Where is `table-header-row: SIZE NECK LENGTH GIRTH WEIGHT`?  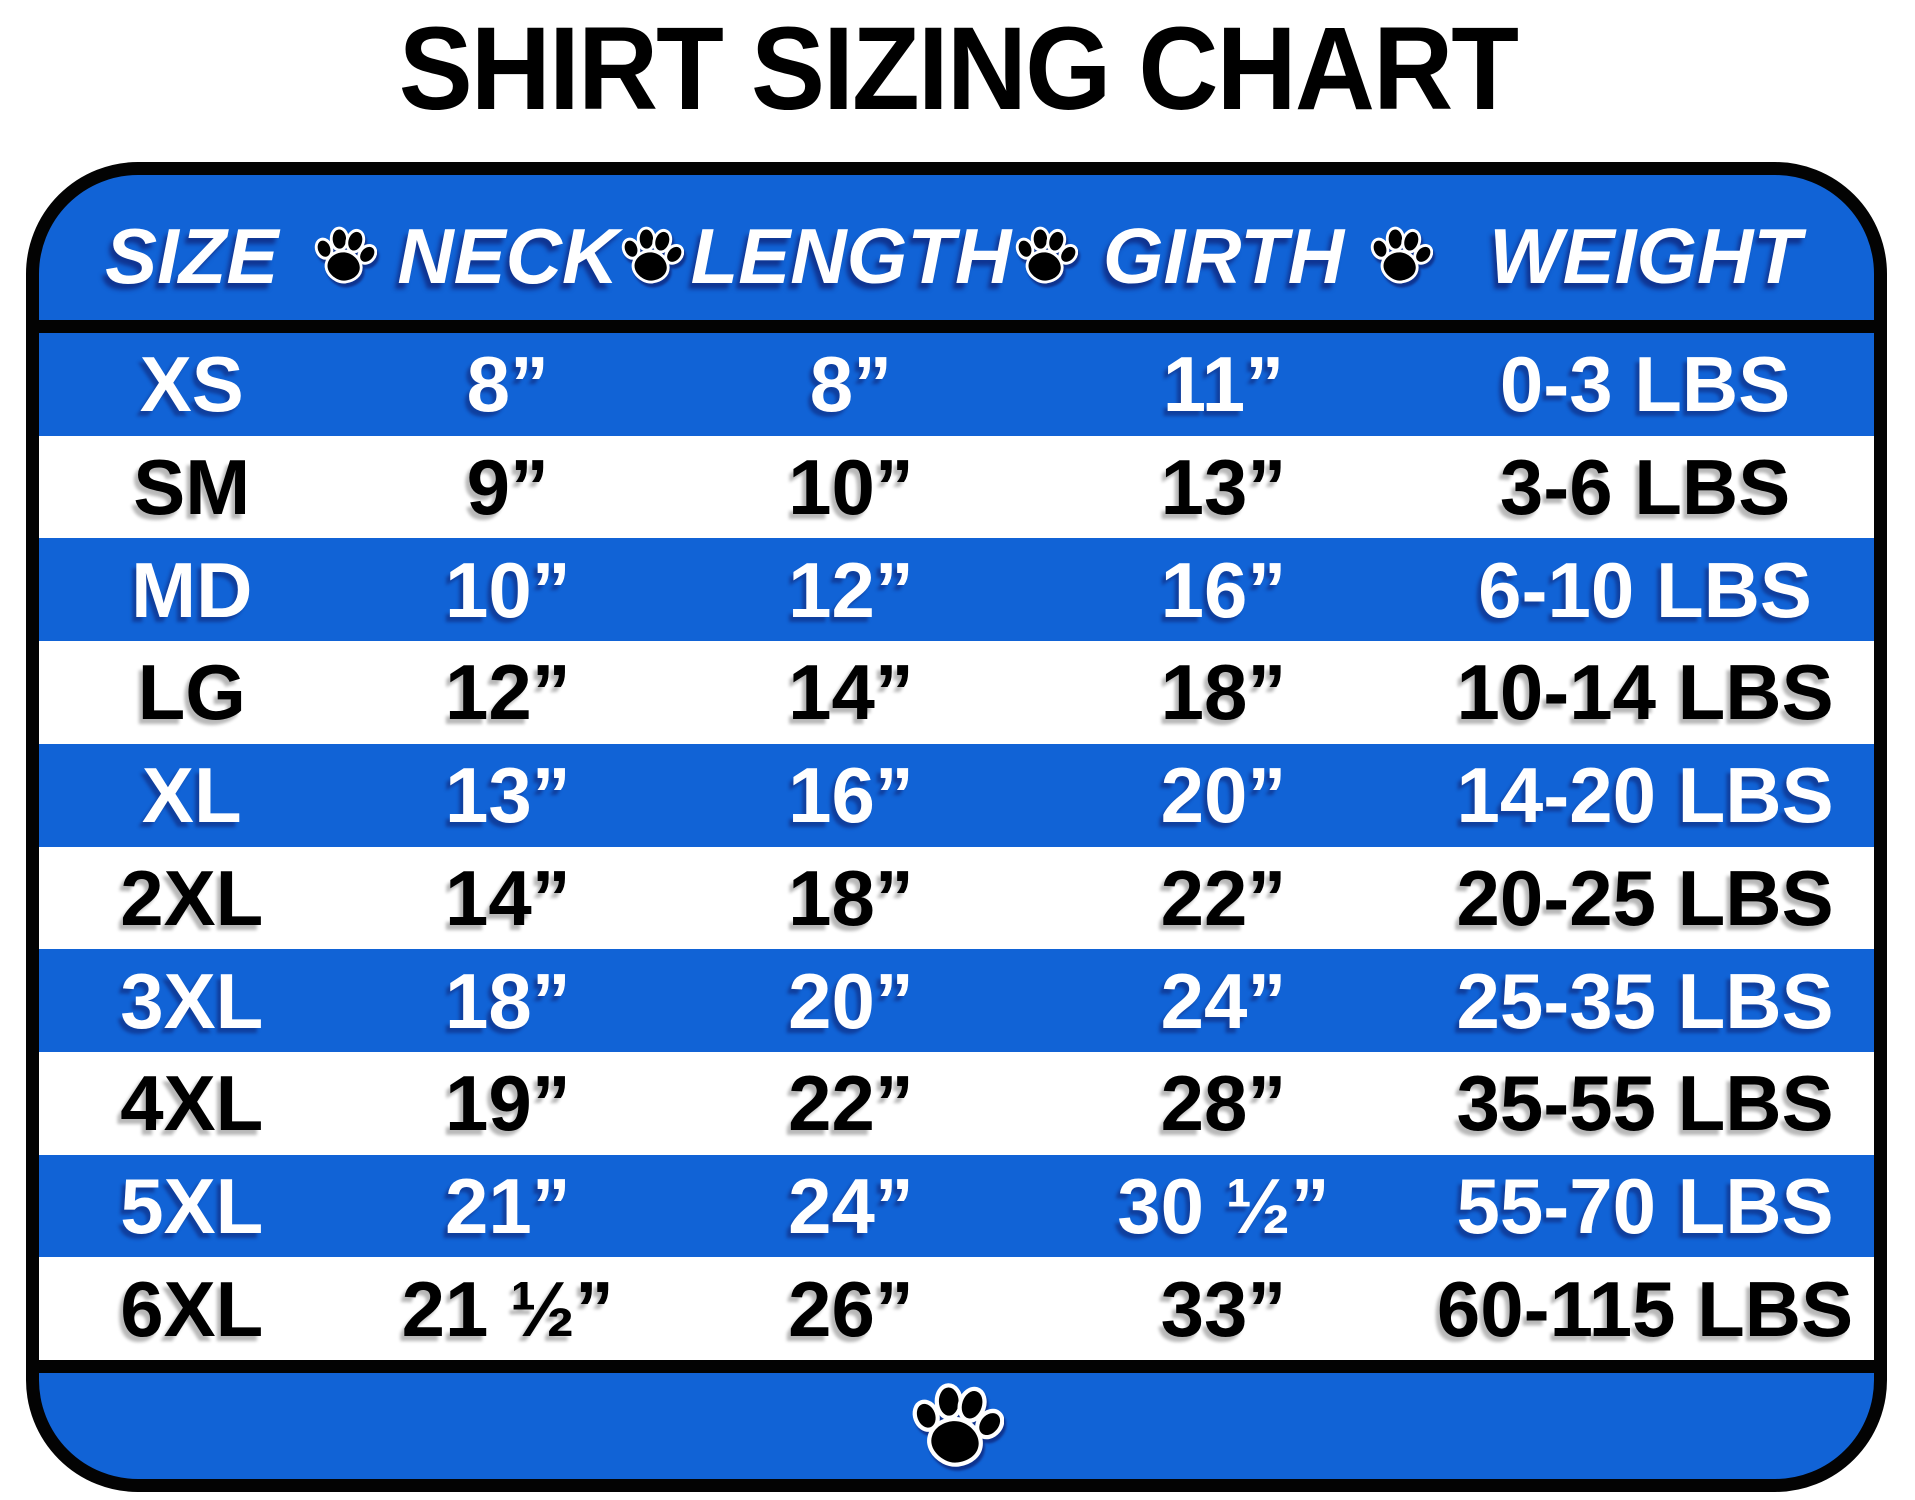 table-header-row: SIZE NECK LENGTH GIRTH WEIGHT is located at coordinates (956, 247).